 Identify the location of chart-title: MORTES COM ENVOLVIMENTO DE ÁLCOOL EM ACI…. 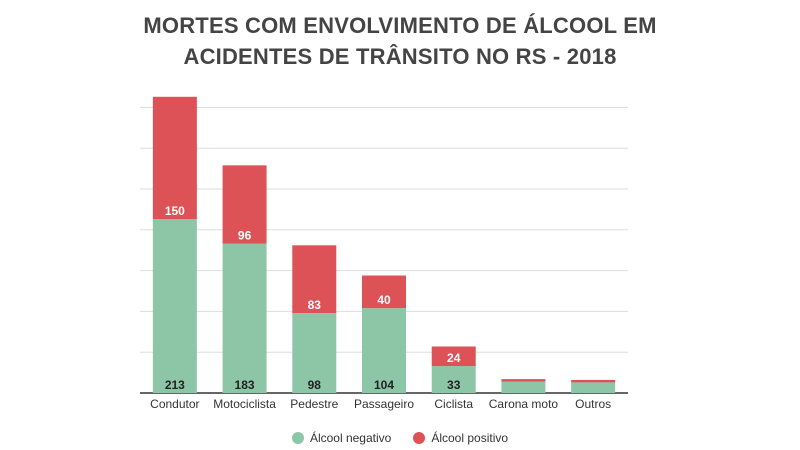
(400, 41).